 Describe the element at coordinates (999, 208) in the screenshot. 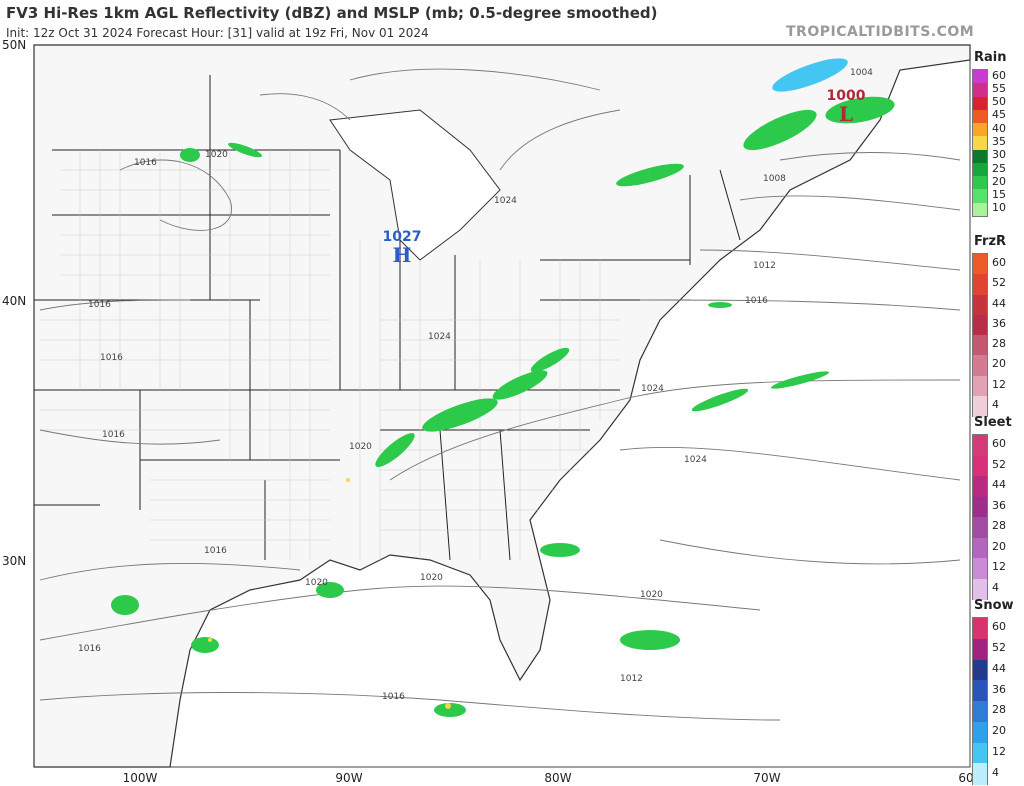

I see `legend-value-label: 10` at that location.